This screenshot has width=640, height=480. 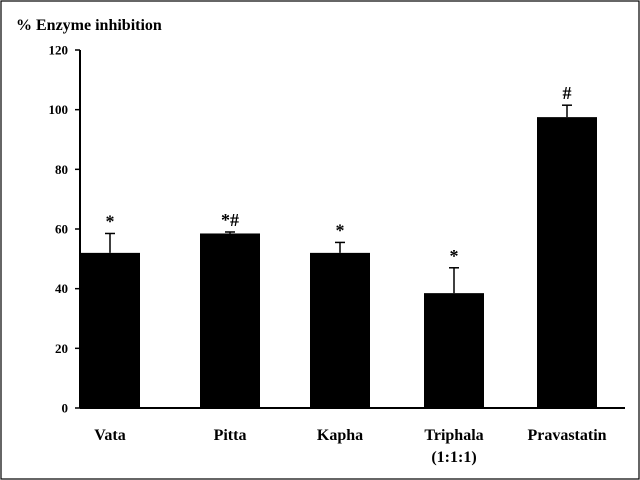 What do you see at coordinates (61, 348) in the screenshot?
I see `y-tick-label: 20` at bounding box center [61, 348].